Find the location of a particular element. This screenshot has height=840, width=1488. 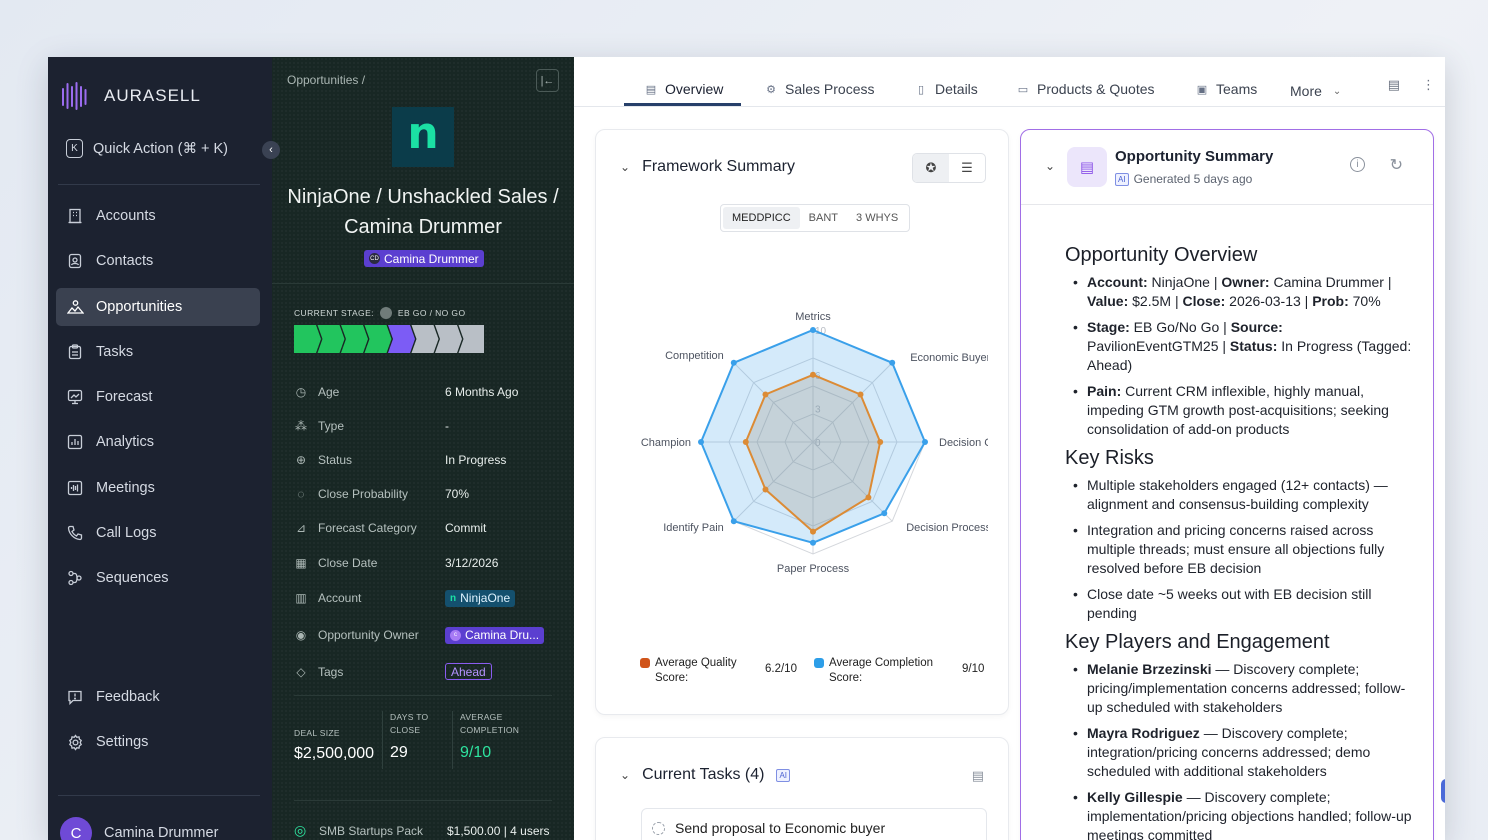

breadcrumb: Opportunities / is located at coordinates (326, 80).